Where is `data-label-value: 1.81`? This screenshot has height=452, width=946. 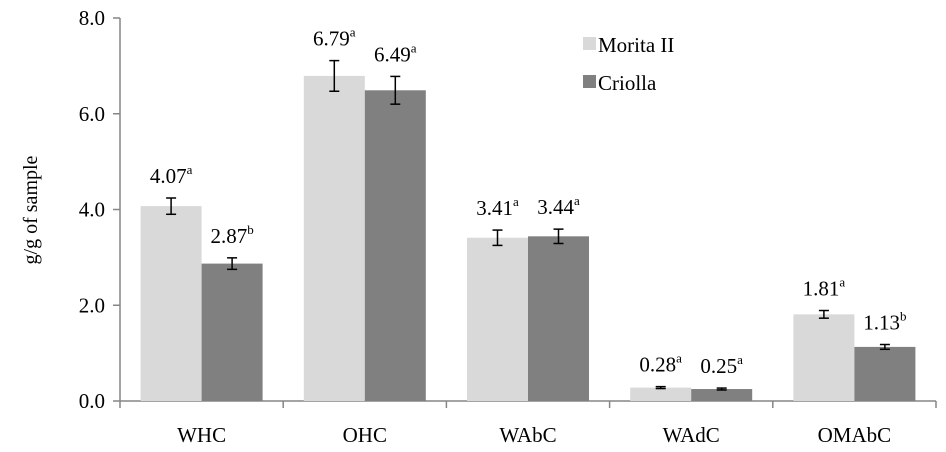 data-label-value: 1.81 is located at coordinates (821, 289).